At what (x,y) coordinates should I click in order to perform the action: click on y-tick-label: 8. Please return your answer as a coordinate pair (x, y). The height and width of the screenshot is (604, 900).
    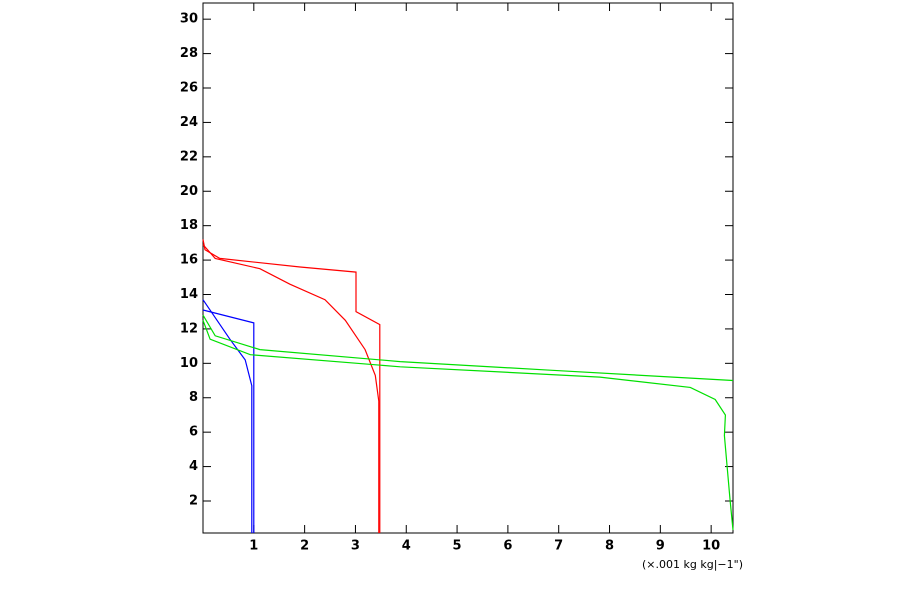
    Looking at the image, I should click on (193, 397).